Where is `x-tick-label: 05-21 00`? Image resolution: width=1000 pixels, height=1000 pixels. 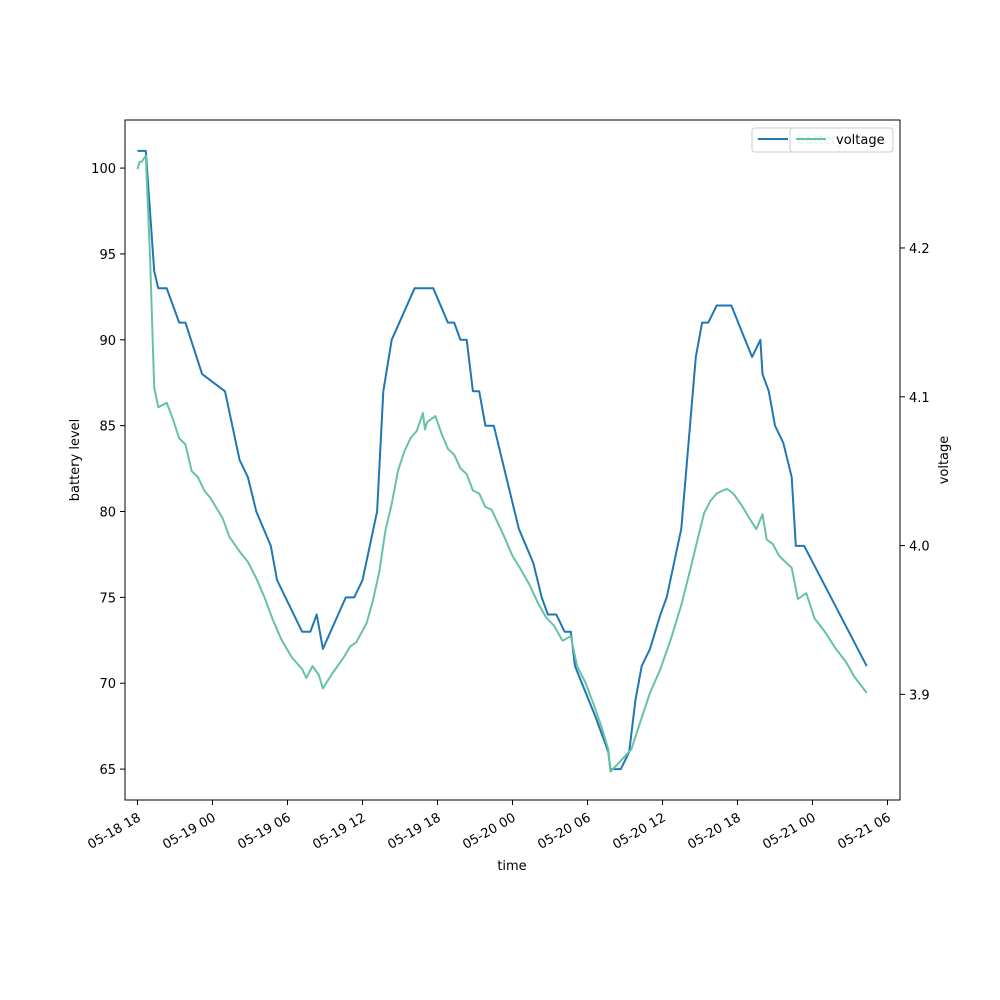 x-tick-label: 05-21 00 is located at coordinates (789, 831).